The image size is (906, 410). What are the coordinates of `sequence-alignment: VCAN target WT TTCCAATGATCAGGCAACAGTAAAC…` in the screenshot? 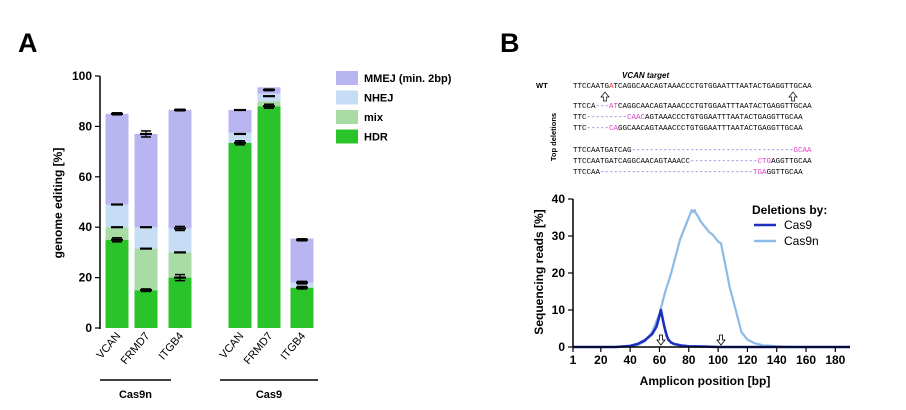 It's located at (674, 124).